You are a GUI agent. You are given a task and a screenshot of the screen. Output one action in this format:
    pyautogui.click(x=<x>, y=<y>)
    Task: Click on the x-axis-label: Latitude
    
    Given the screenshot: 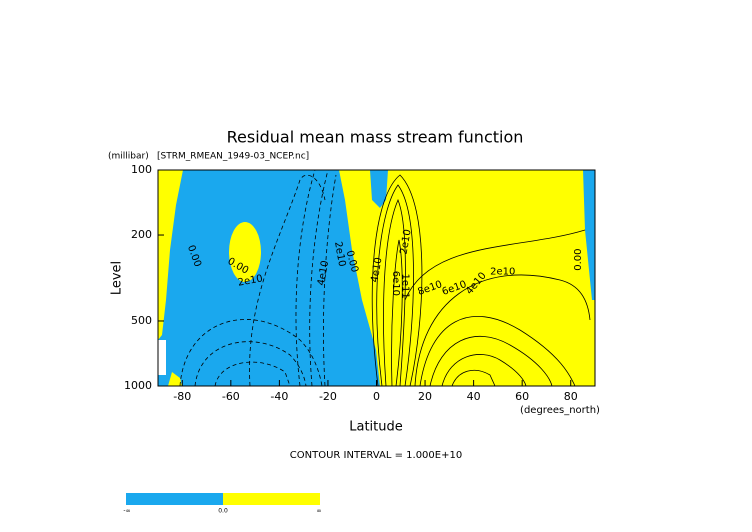 What is the action you would take?
    pyautogui.click(x=376, y=427)
    